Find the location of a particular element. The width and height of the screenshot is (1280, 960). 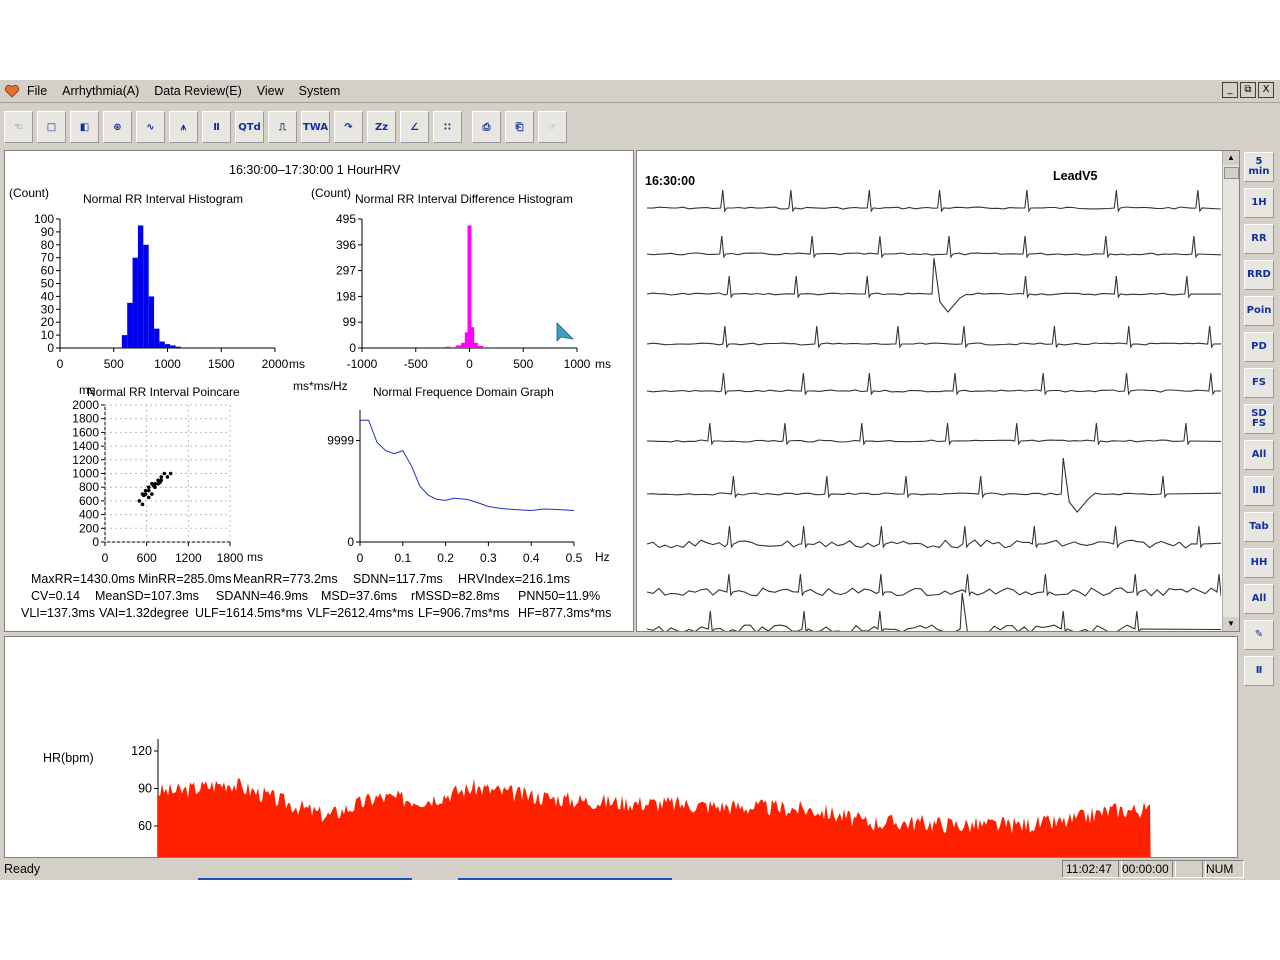

right-tool-button-6: FS is located at coordinates (1259, 383).